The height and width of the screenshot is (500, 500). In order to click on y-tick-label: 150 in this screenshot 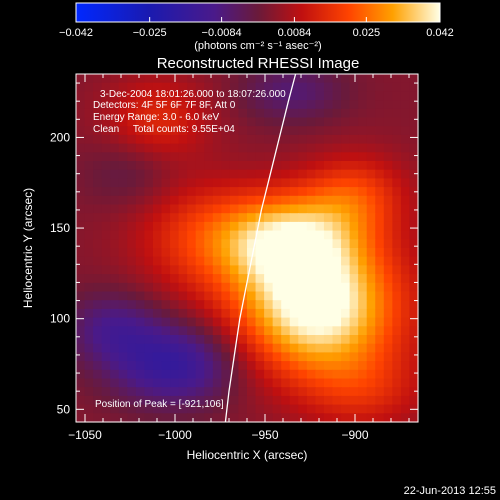, I will do `click(60, 228)`.